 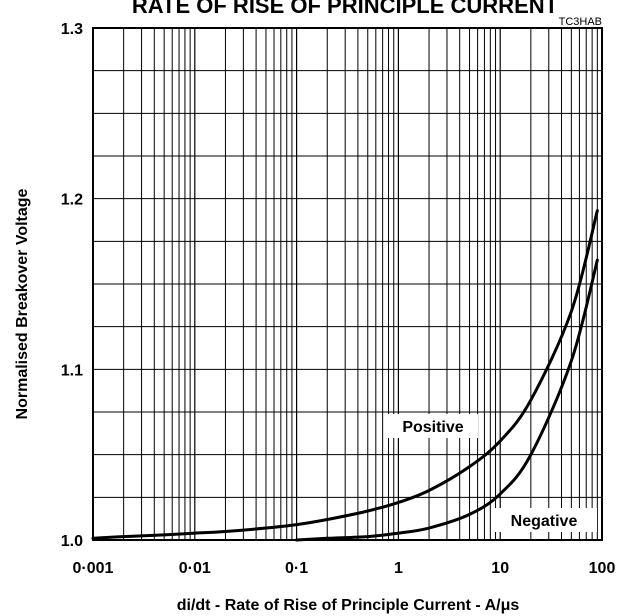 I want to click on series-label-bg-positive, so click(x=433, y=426).